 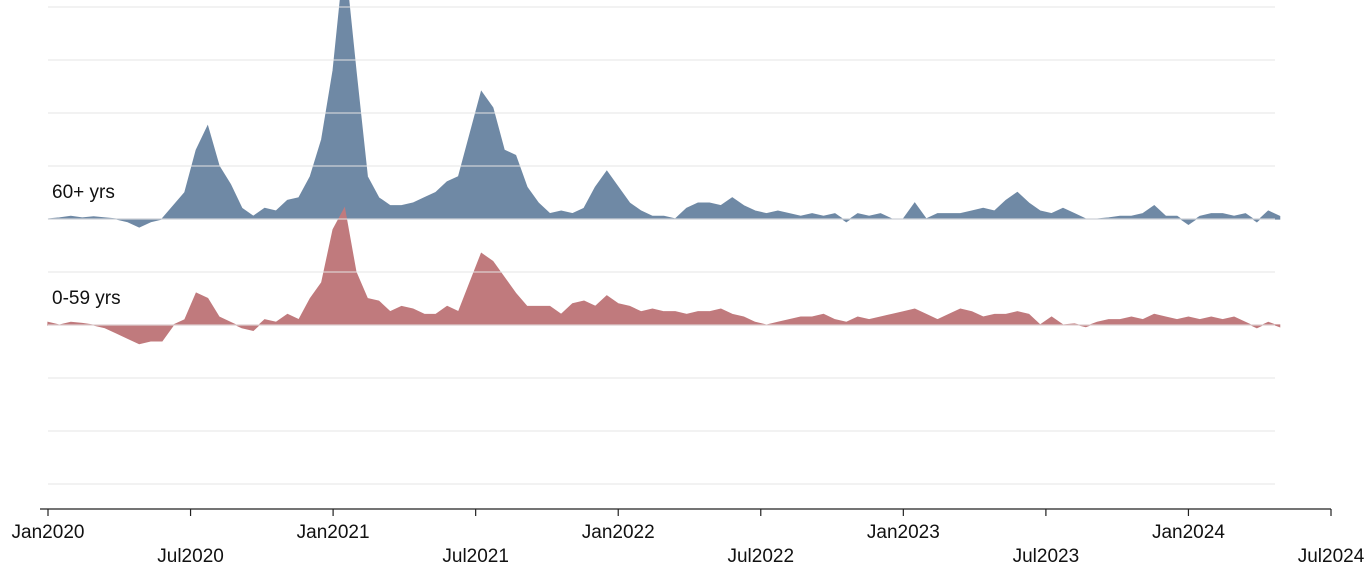 What do you see at coordinates (760, 556) in the screenshot?
I see `x-tick-label: Jul2022` at bounding box center [760, 556].